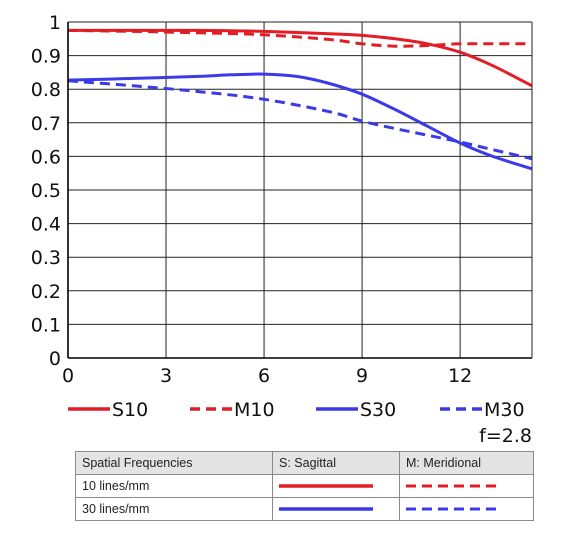 This screenshot has height=550, width=563. What do you see at coordinates (254, 410) in the screenshot?
I see `legend-label-m10: M10` at bounding box center [254, 410].